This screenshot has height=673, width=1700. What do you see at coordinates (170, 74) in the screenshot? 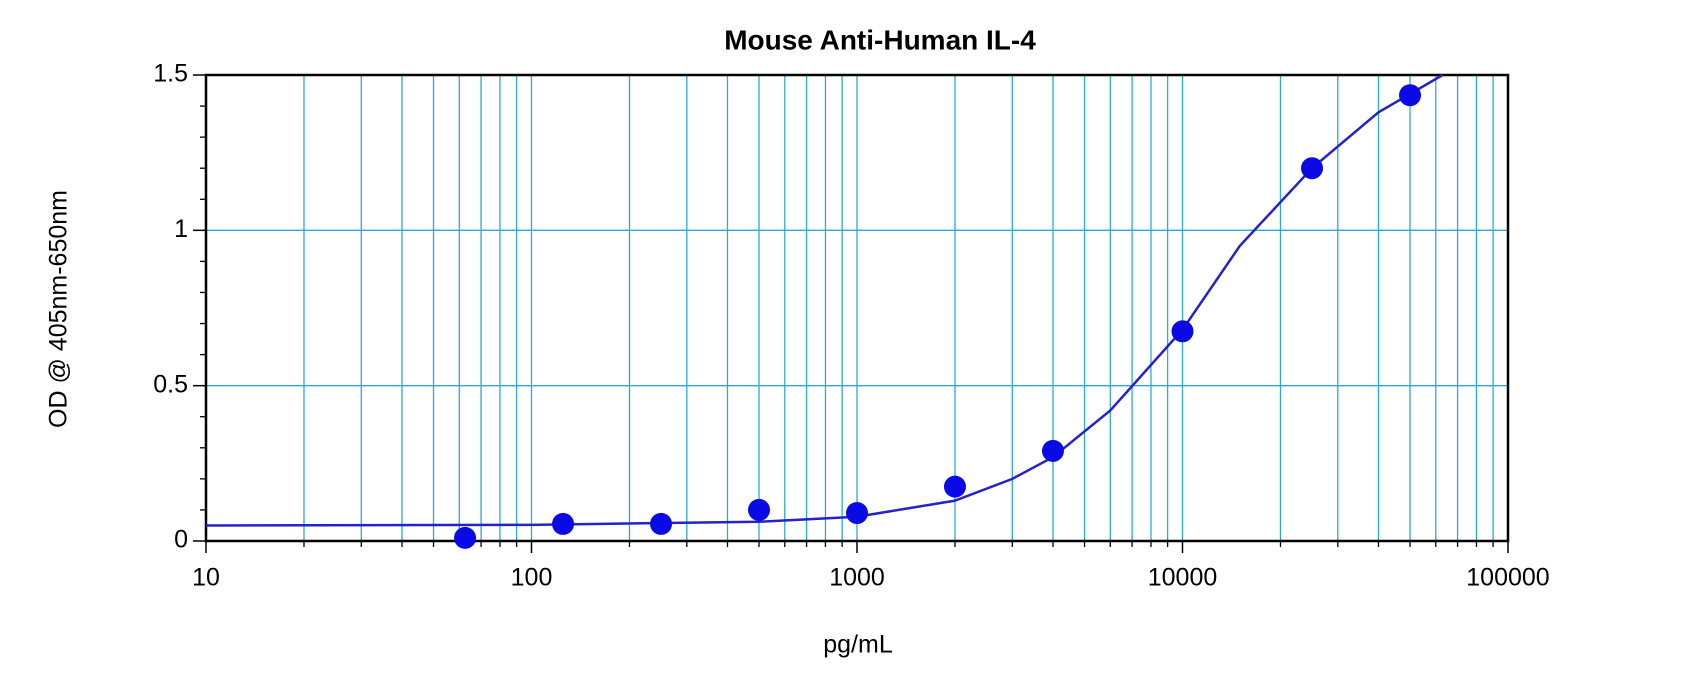
I see `y-tick-label: 1.5` at bounding box center [170, 74].